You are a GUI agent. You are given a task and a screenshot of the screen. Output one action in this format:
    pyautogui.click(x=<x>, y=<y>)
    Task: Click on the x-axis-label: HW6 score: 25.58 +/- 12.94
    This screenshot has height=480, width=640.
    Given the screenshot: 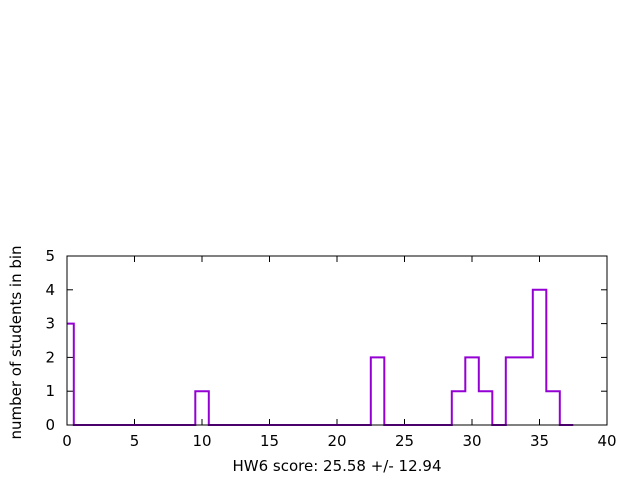 What is the action you would take?
    pyautogui.click(x=336, y=466)
    